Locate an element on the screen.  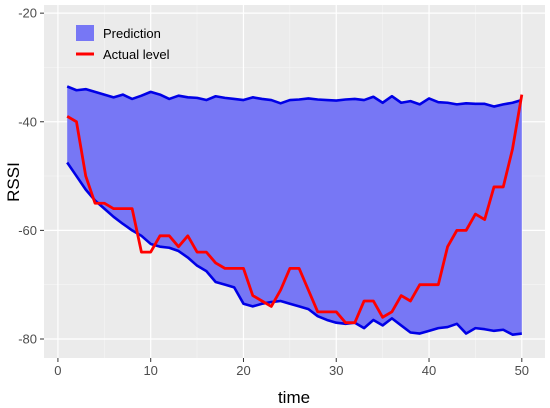
legend-label-prediction: Prediction is located at coordinates (132, 33).